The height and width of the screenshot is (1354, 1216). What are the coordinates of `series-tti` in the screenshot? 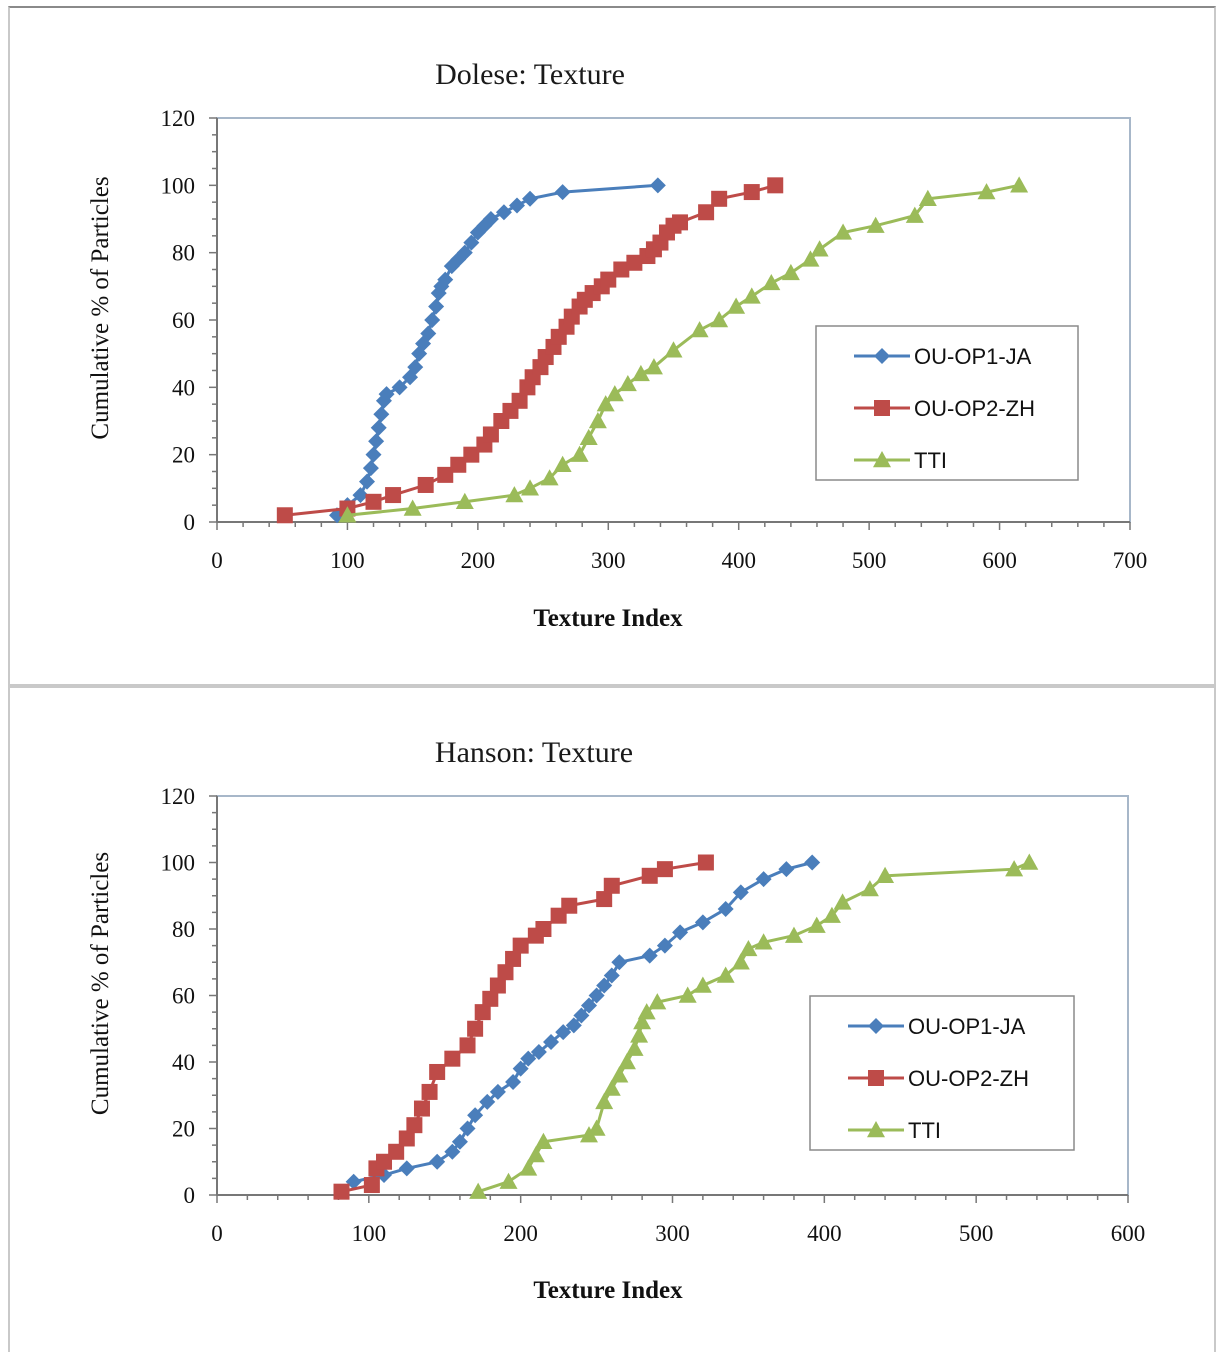 It's located at (754, 1026).